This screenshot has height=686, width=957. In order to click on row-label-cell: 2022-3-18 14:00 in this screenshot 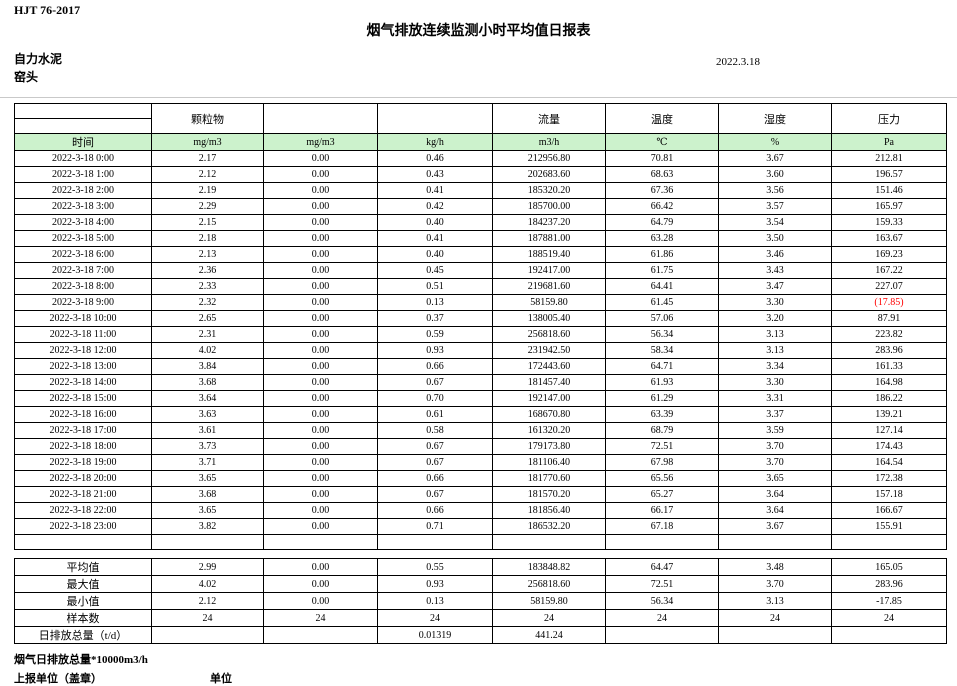, I will do `click(83, 382)`.